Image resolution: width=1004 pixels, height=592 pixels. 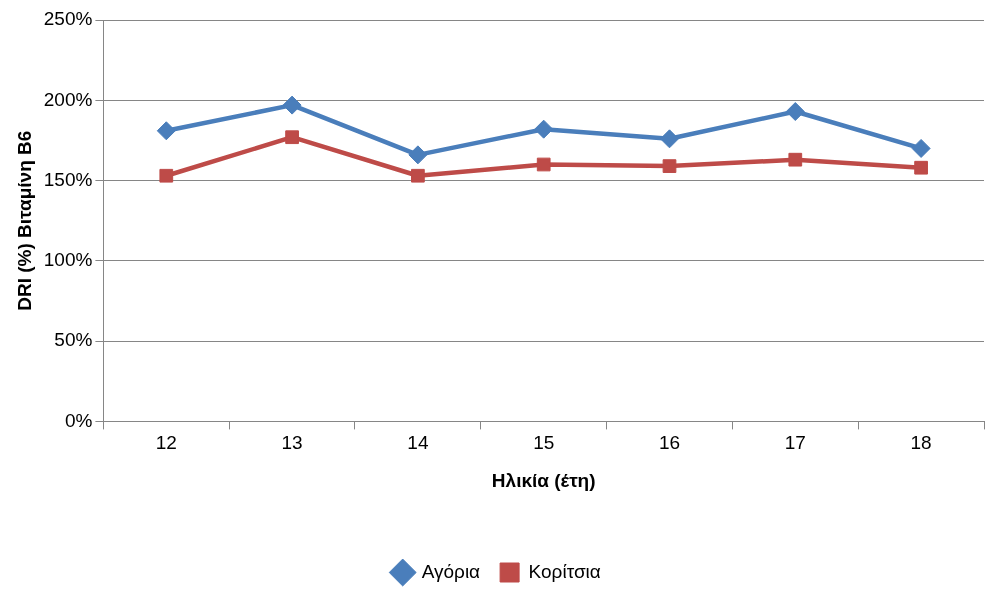 I want to click on x-tick-label: 15, so click(x=544, y=443).